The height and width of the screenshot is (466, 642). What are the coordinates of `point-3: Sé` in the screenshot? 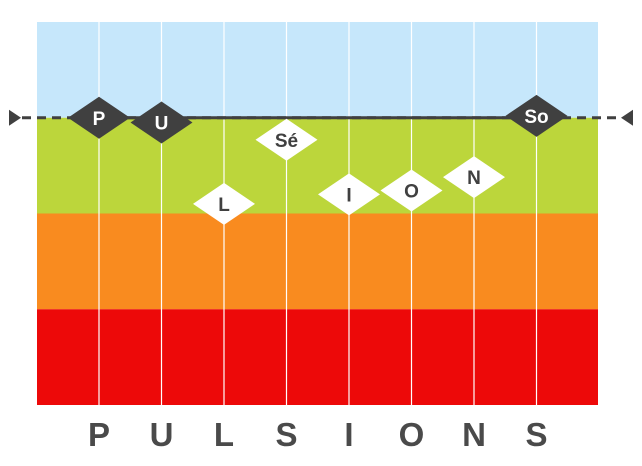 It's located at (286, 139).